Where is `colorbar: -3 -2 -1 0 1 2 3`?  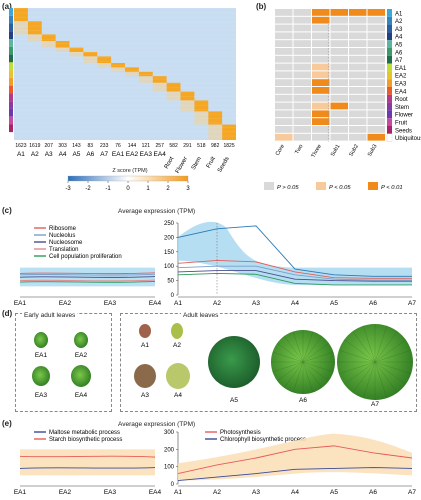
colorbar: -3 -2 -1 0 1 2 3 is located at coordinates (127, 183).